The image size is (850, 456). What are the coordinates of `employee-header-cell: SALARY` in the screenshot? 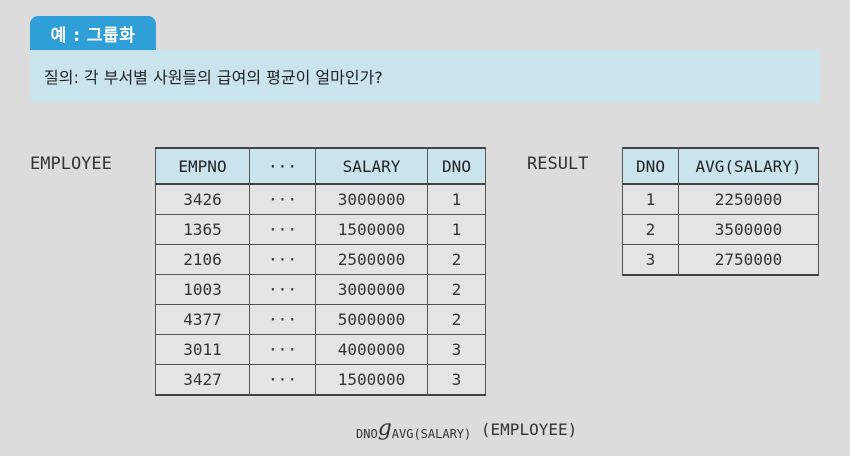 It's located at (372, 166).